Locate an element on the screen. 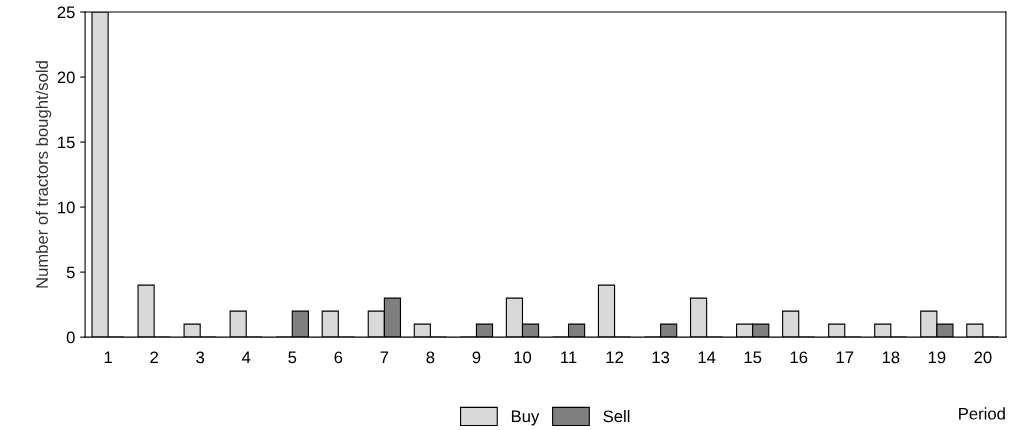 The width and height of the screenshot is (1013, 430). x-tick-label: 14 is located at coordinates (707, 357).